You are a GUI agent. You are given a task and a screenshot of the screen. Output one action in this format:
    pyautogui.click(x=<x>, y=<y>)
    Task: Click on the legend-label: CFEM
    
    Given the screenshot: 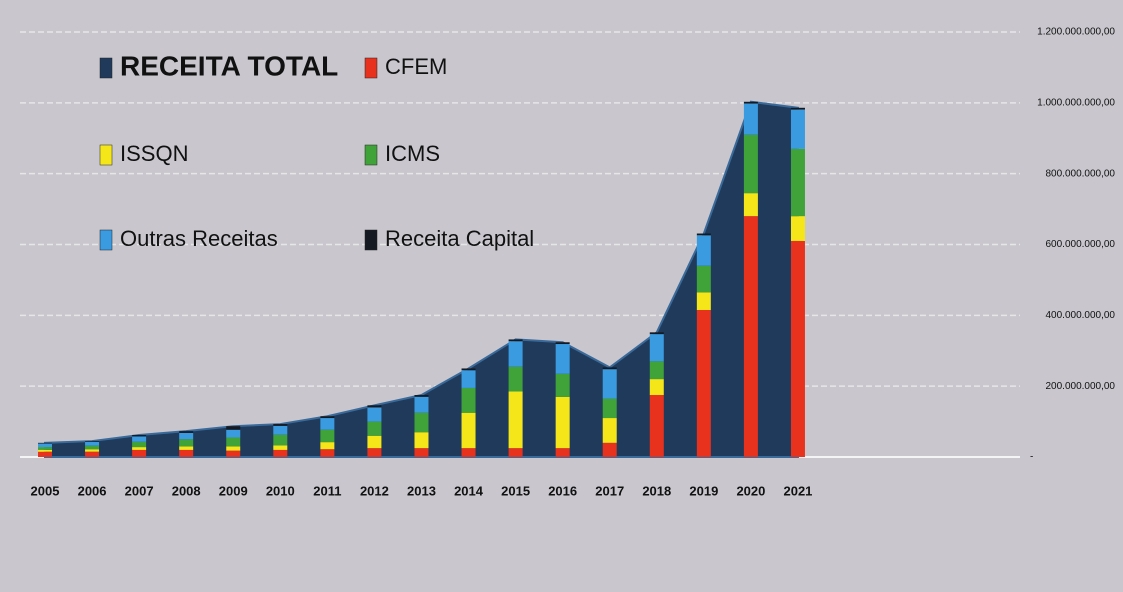 What is the action you would take?
    pyautogui.click(x=416, y=66)
    